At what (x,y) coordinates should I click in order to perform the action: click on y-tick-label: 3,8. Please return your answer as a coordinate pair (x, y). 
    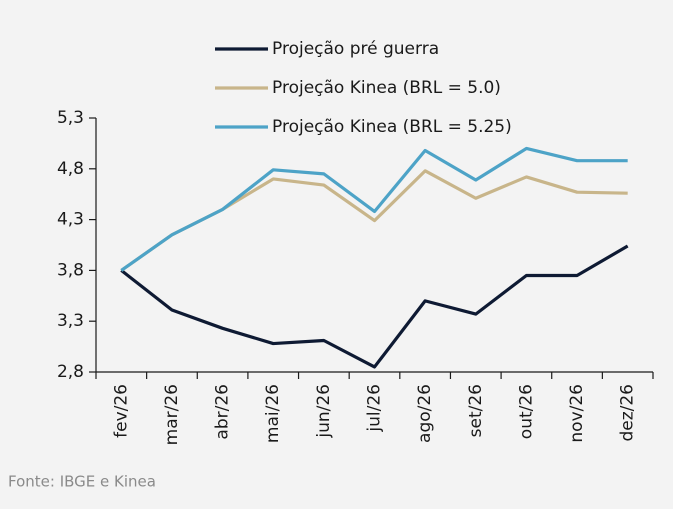
    Looking at the image, I should click on (70, 270).